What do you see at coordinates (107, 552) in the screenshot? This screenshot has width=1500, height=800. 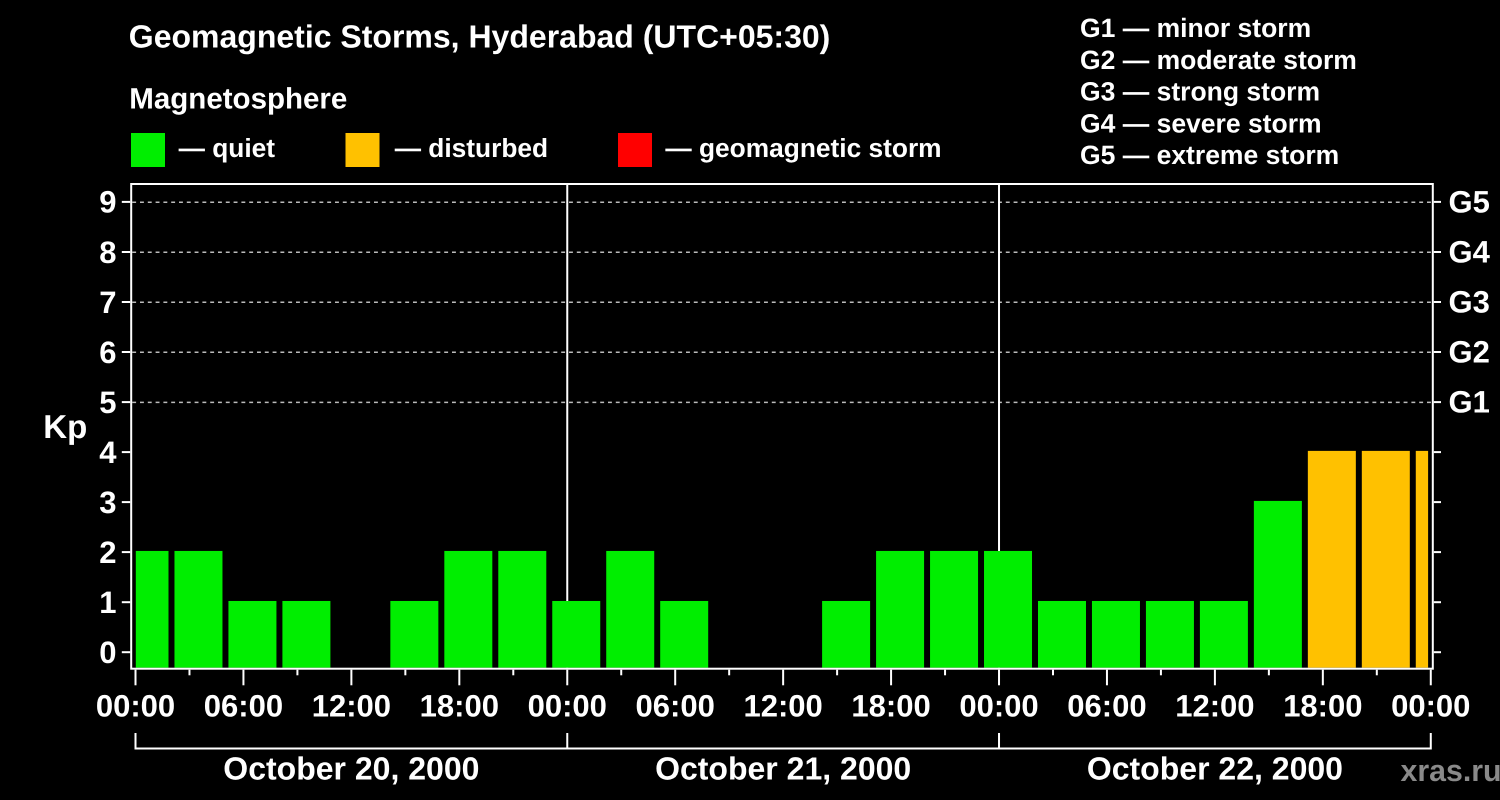 I see `svg-text: 2` at bounding box center [107, 552].